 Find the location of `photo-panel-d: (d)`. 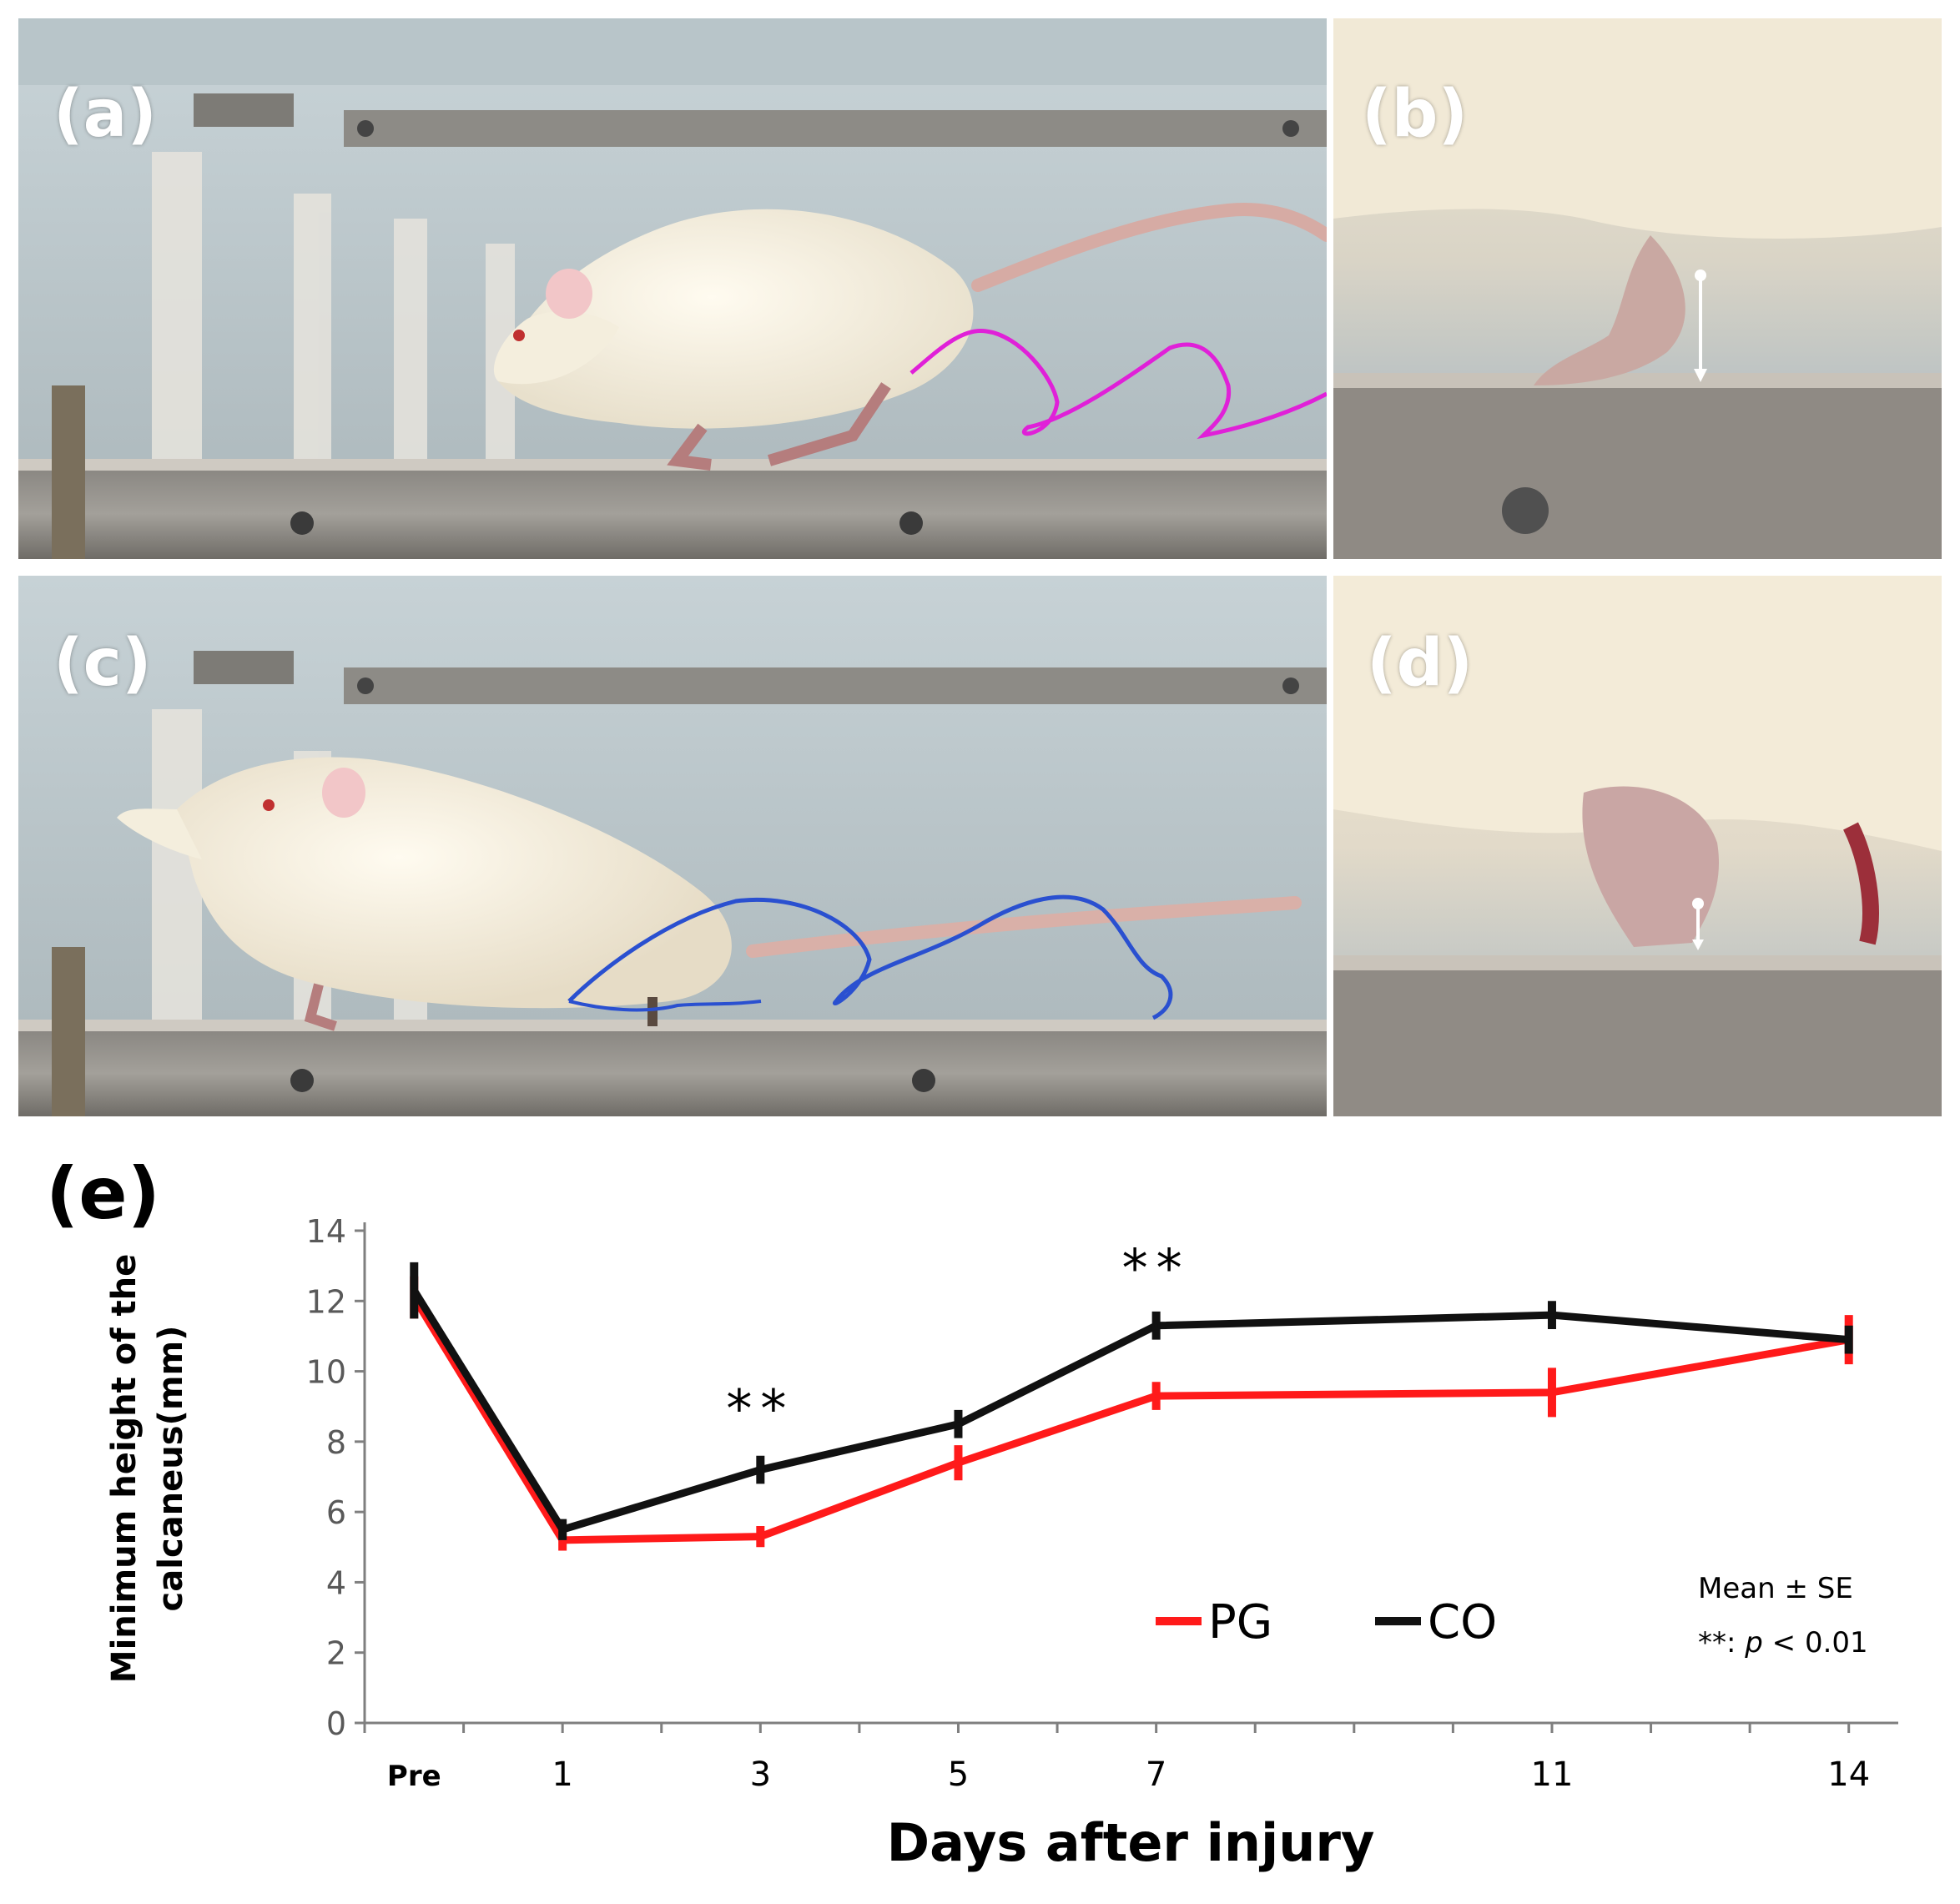

photo-panel-d: (d) is located at coordinates (1637, 846).